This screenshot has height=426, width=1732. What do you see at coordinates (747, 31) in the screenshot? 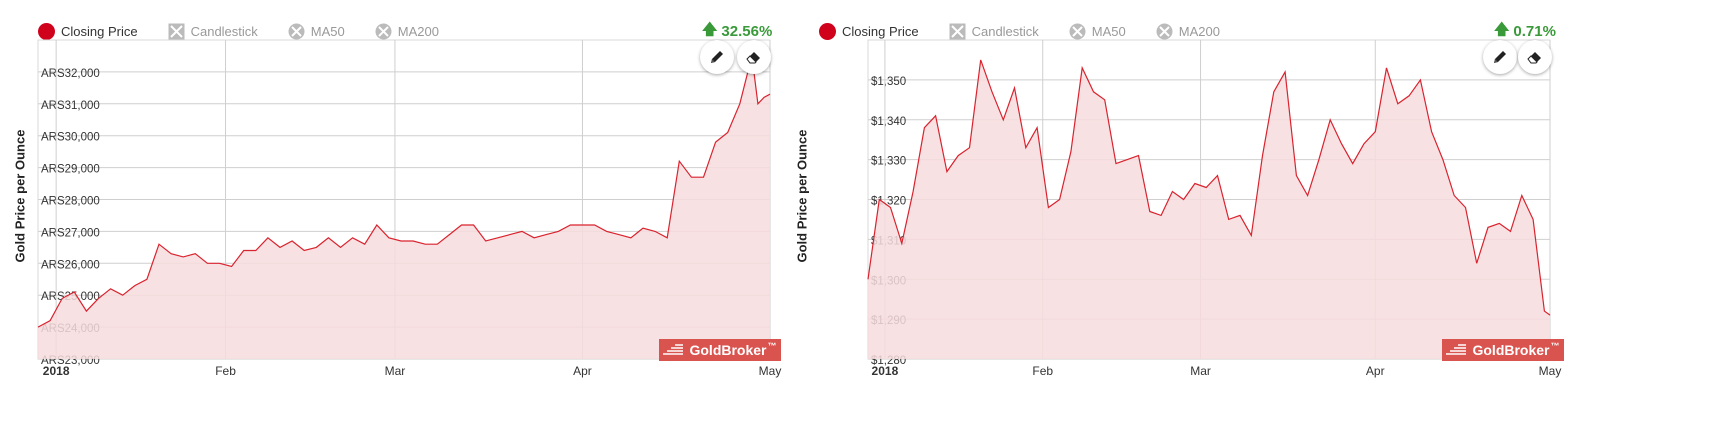
I see `change-value: 32.56%` at bounding box center [747, 31].